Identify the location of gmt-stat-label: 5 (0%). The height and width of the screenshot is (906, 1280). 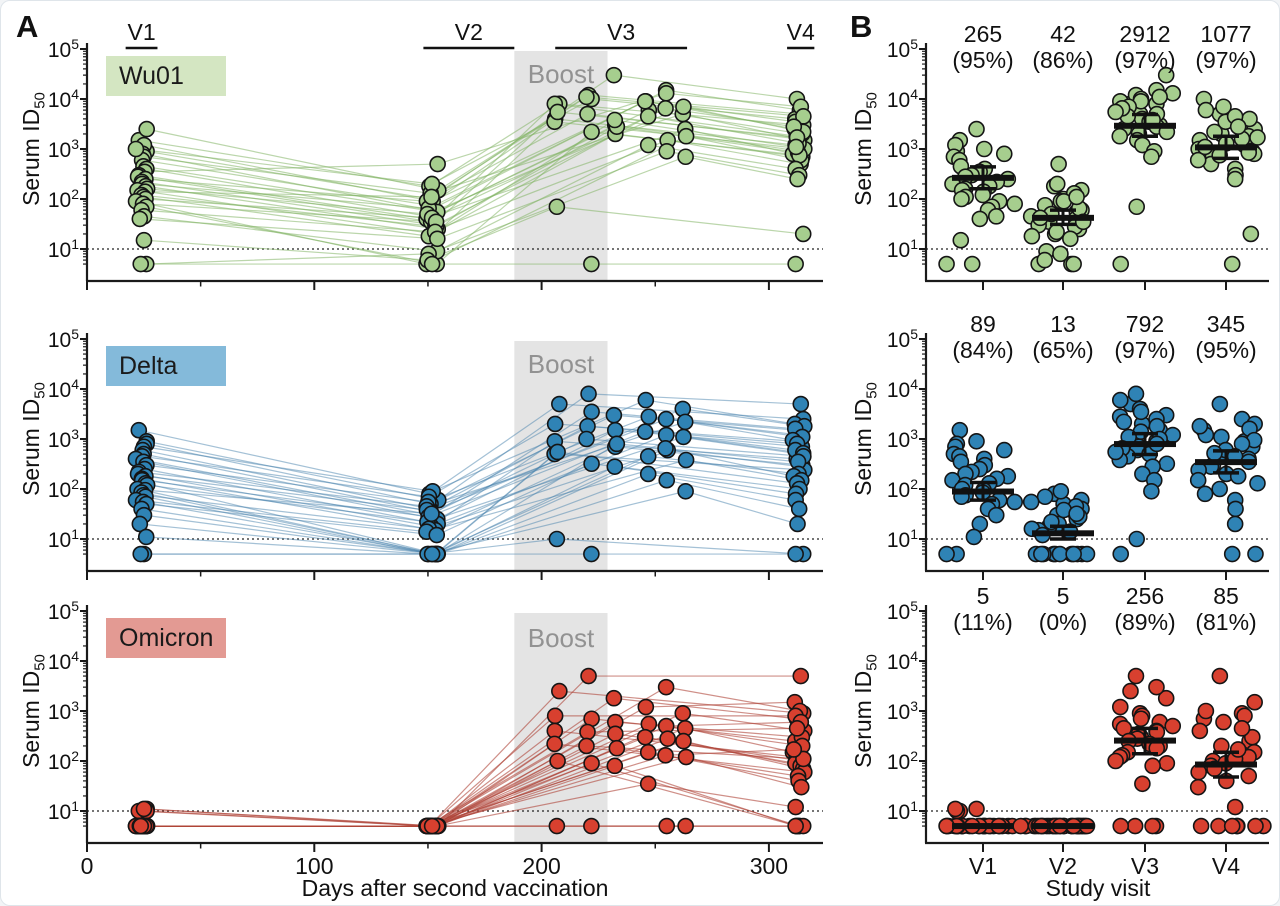
(1063, 609).